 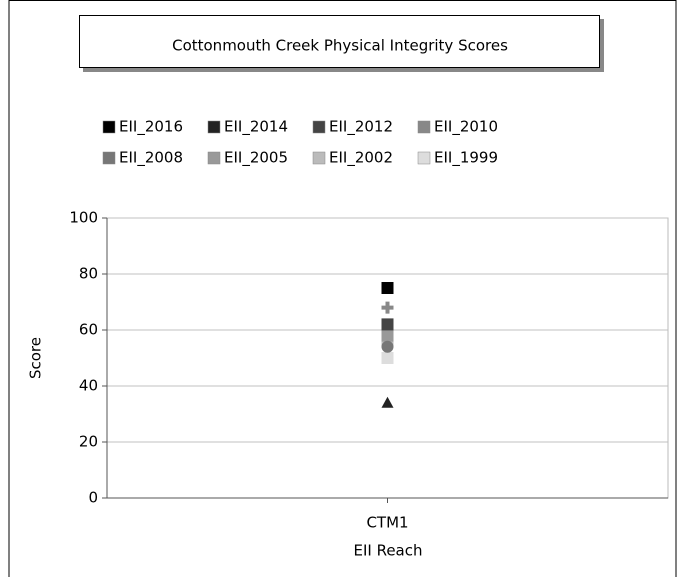 What do you see at coordinates (256, 127) in the screenshot?
I see `legend-label: EII_2014` at bounding box center [256, 127].